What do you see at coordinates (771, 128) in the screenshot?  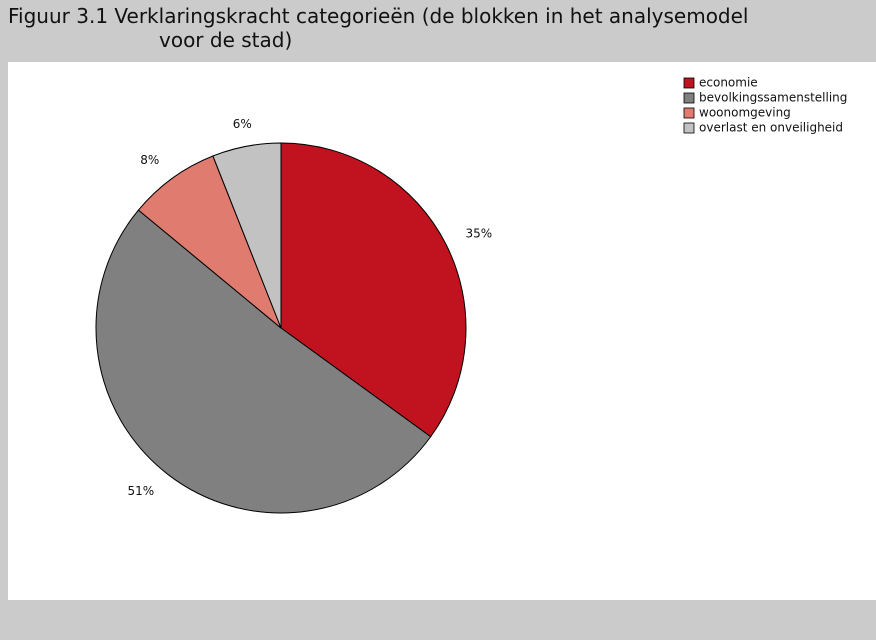 I see `legend-label: overlast en onveiligheid` at bounding box center [771, 128].